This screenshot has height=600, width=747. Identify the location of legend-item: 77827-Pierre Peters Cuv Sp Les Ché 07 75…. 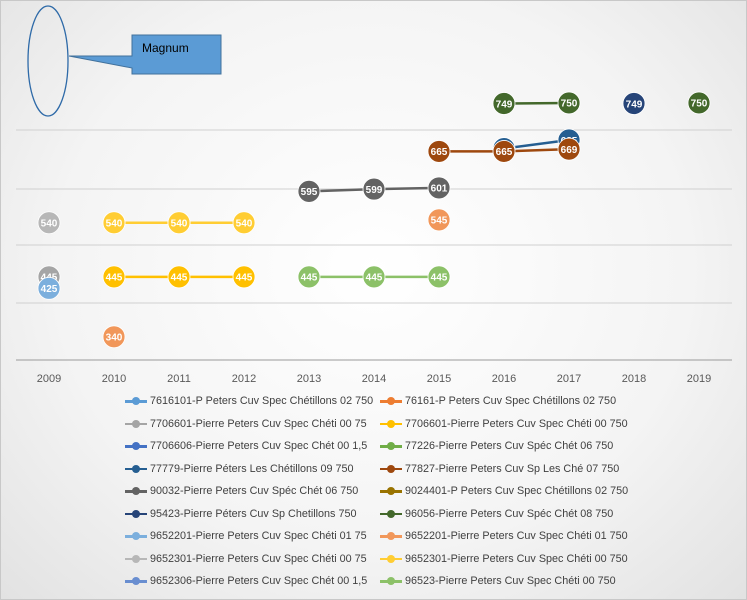
(502, 469).